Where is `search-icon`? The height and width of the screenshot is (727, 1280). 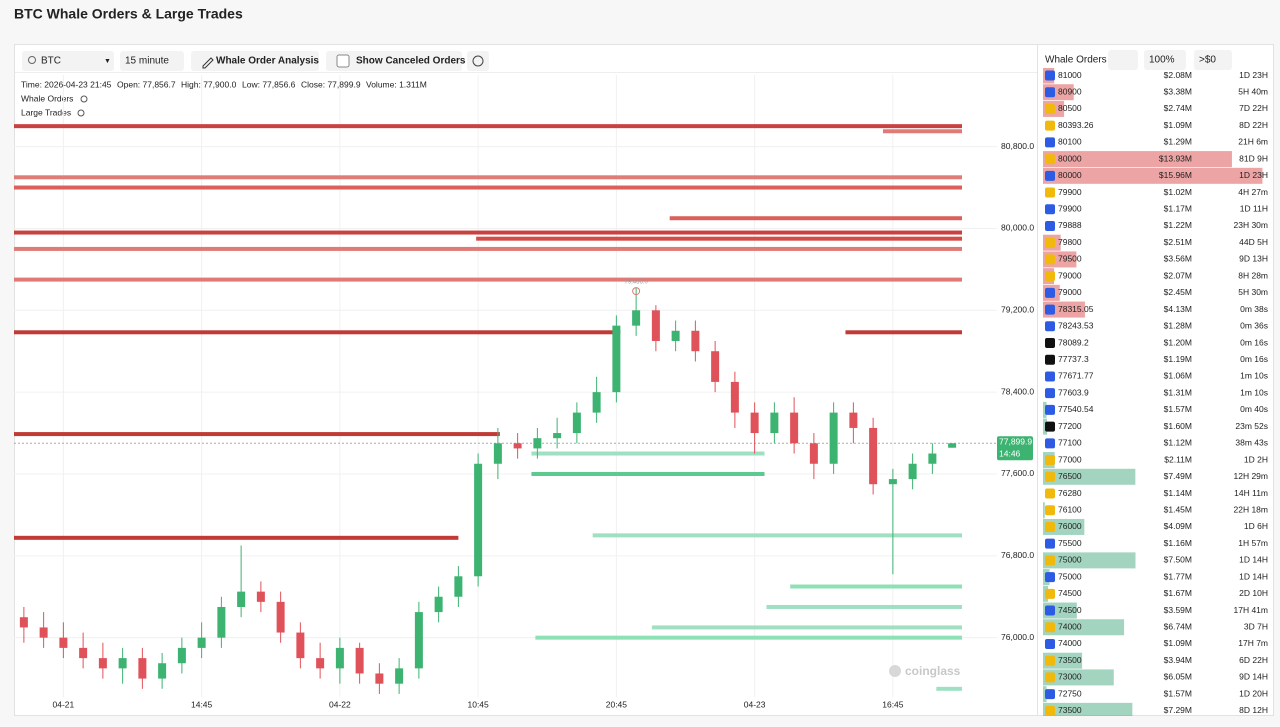 search-icon is located at coordinates (32, 60).